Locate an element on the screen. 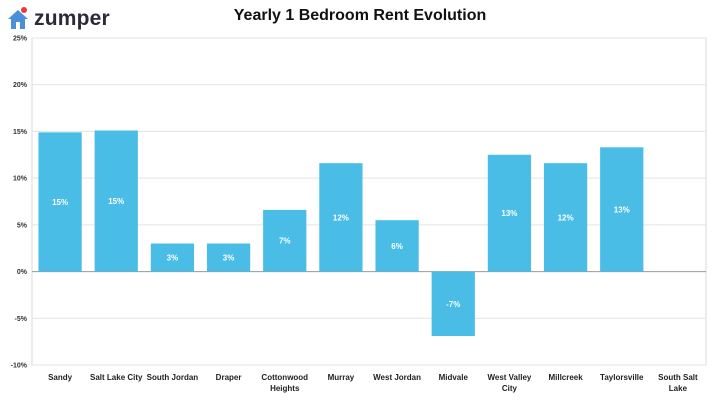  x-category-label: Salt Lake City is located at coordinates (116, 377).